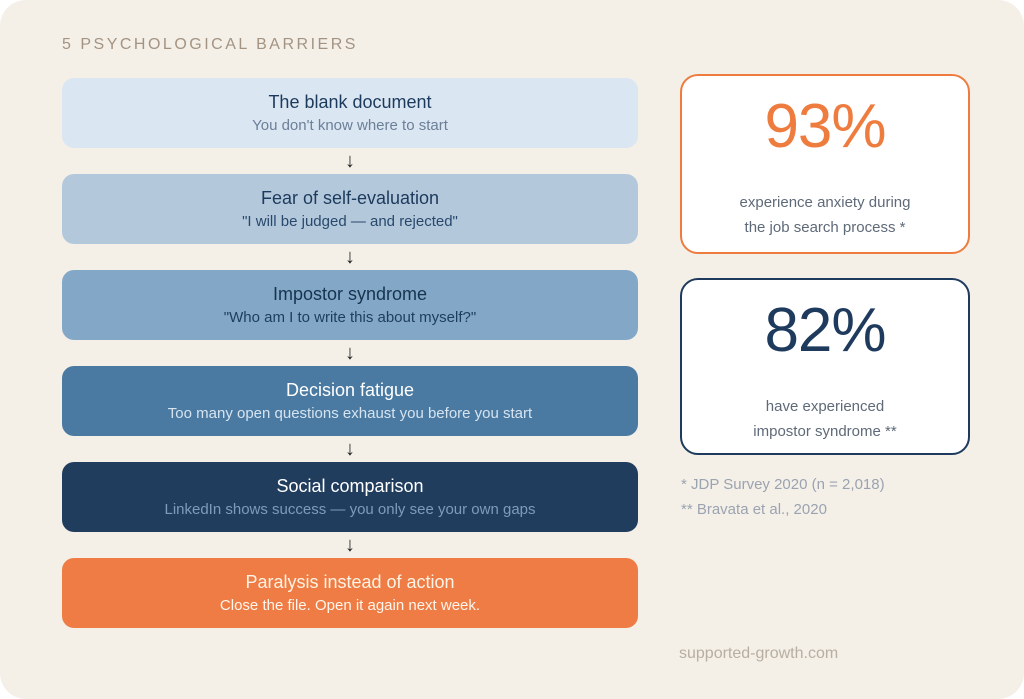 The image size is (1024, 699). I want to click on footnote-bravata: ** Bravata et al., 2020, so click(754, 509).